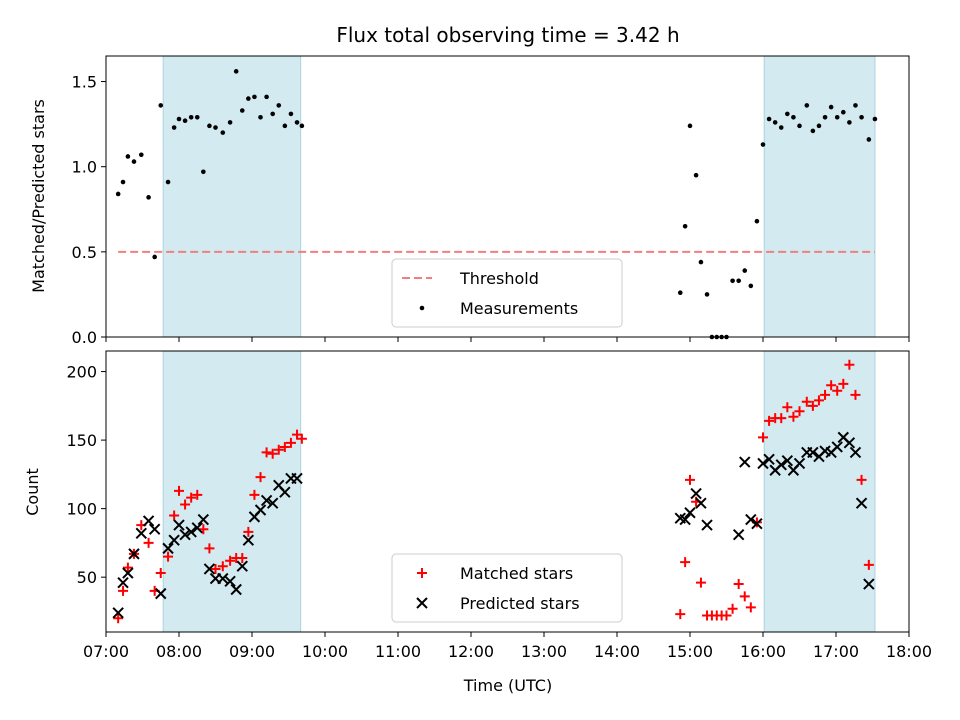  What do you see at coordinates (690, 651) in the screenshot?
I see `x-tick-label: 15:00` at bounding box center [690, 651].